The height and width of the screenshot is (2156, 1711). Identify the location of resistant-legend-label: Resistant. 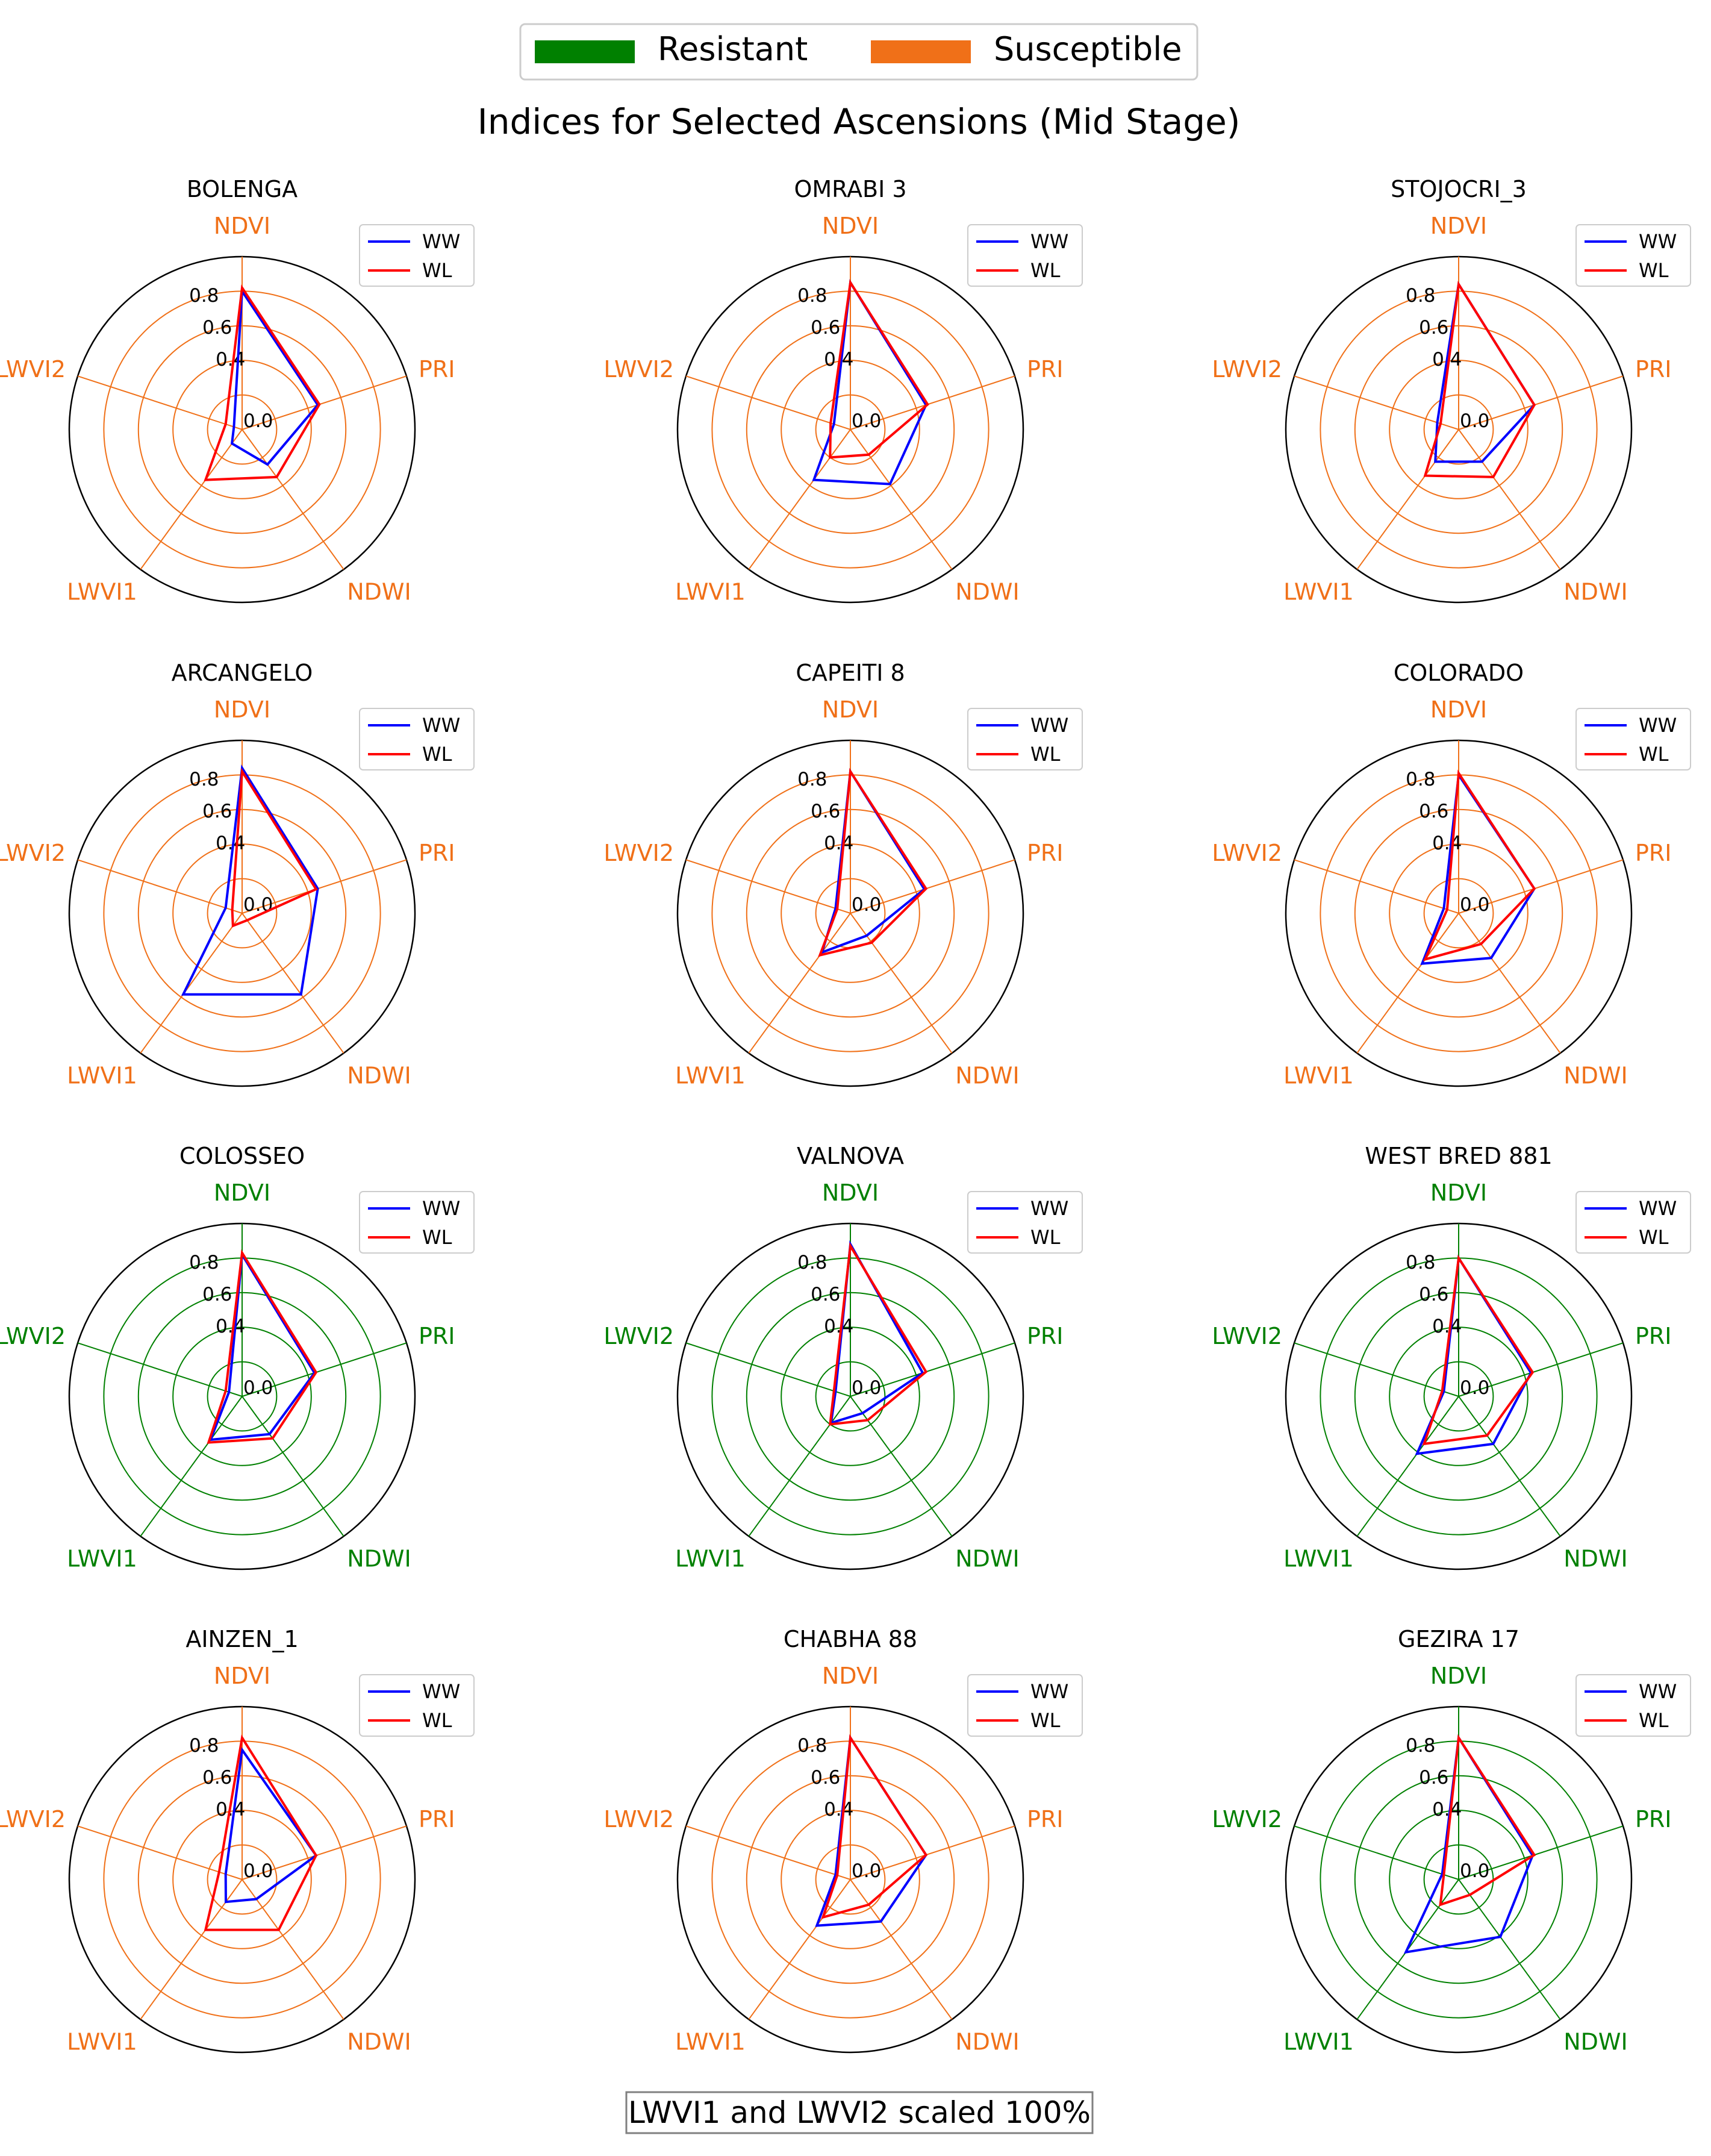
(733, 49).